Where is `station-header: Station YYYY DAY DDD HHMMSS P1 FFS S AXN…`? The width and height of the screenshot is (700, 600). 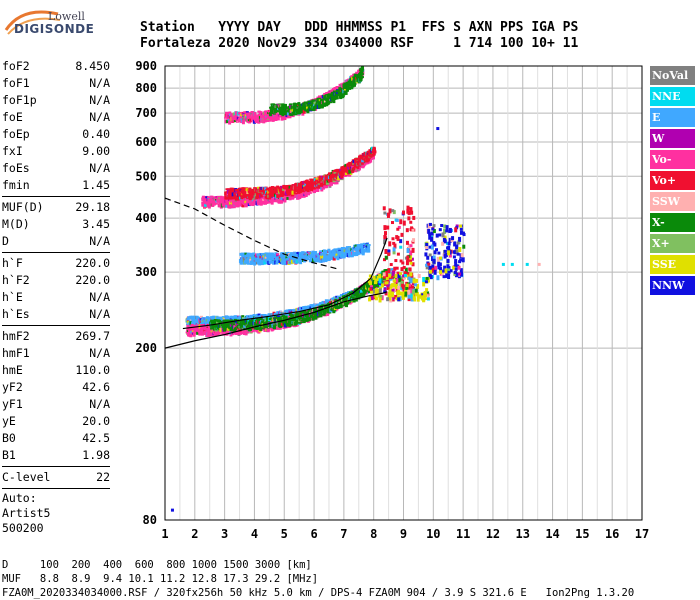
station-header: Station YYYY DAY DDD HHMMSS P1 FFS S AXN… is located at coordinates (359, 36).